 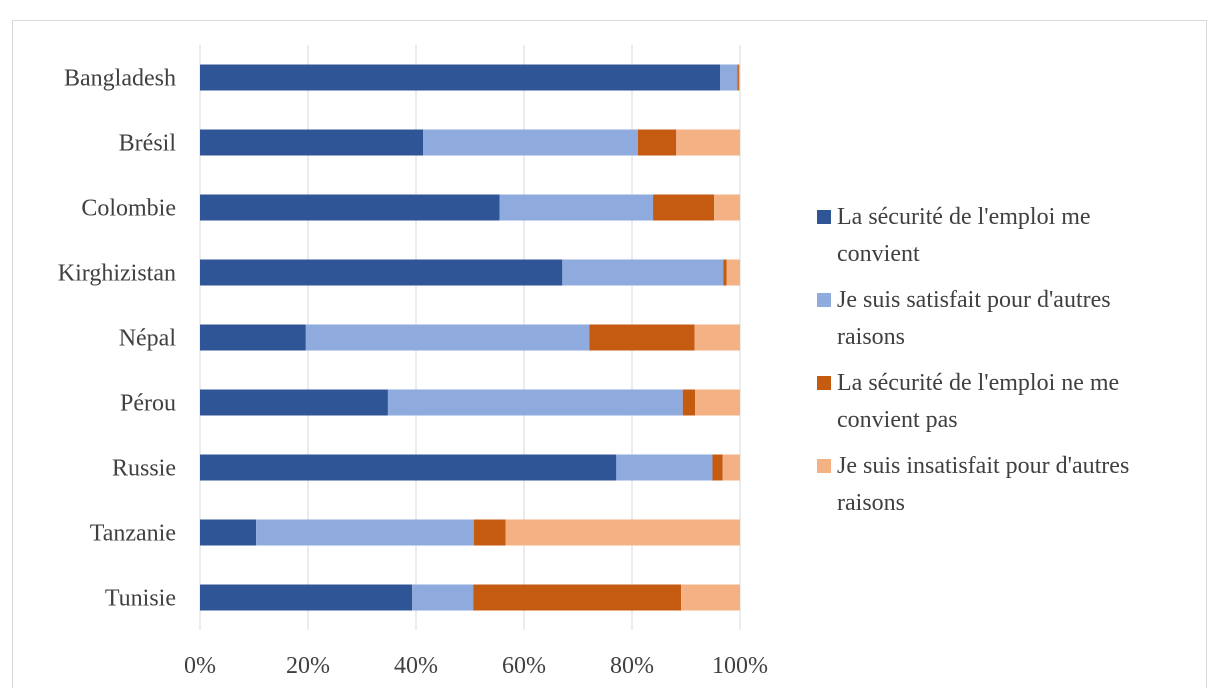 I want to click on category-label: Colombie, so click(x=128, y=209).